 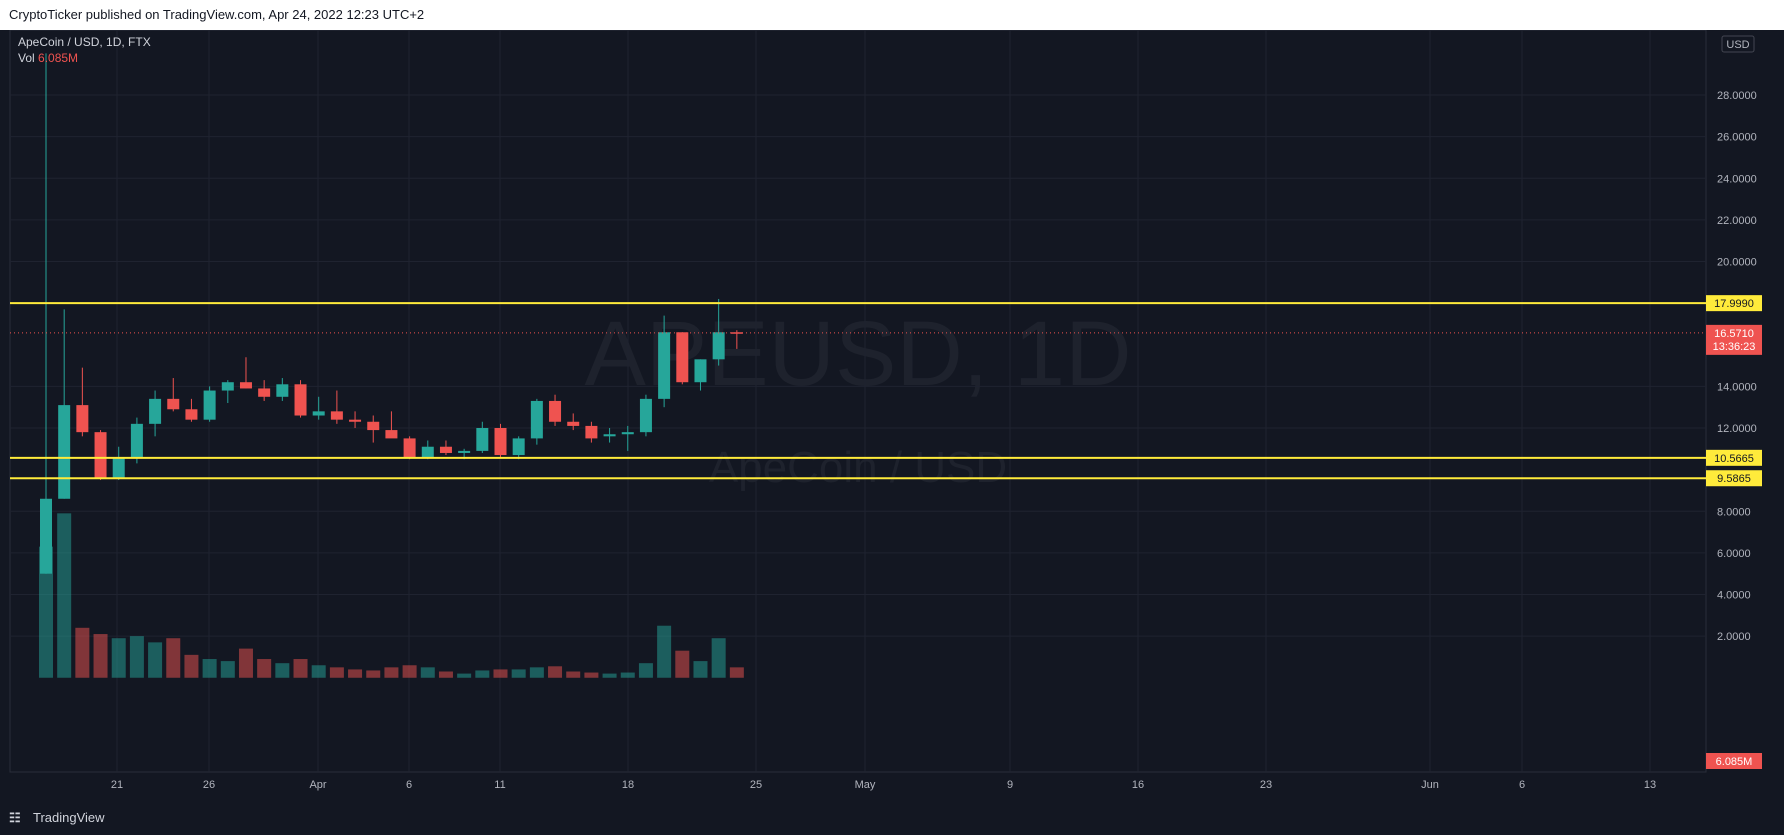 I want to click on y-tick-label: 26.0000, so click(x=1737, y=138).